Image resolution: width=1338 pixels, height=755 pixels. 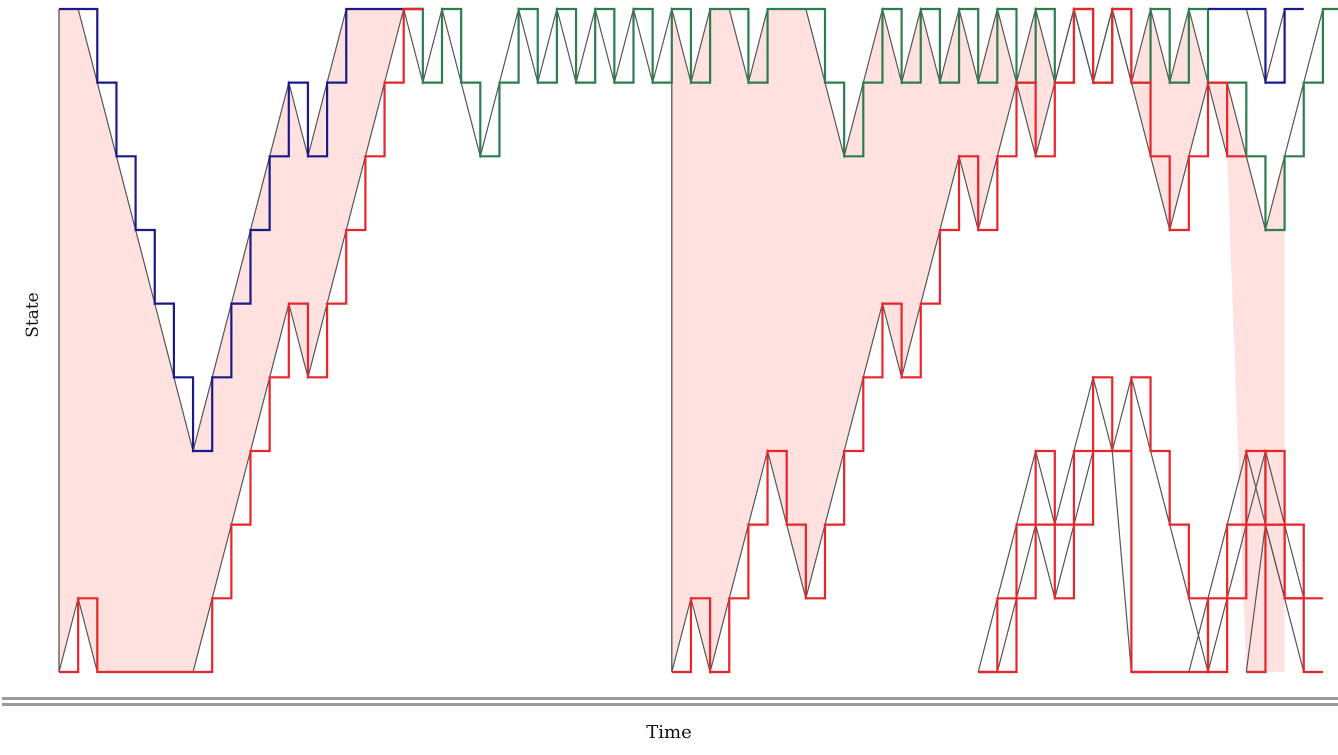 I want to click on axis-rule-bottom, so click(x=670, y=704).